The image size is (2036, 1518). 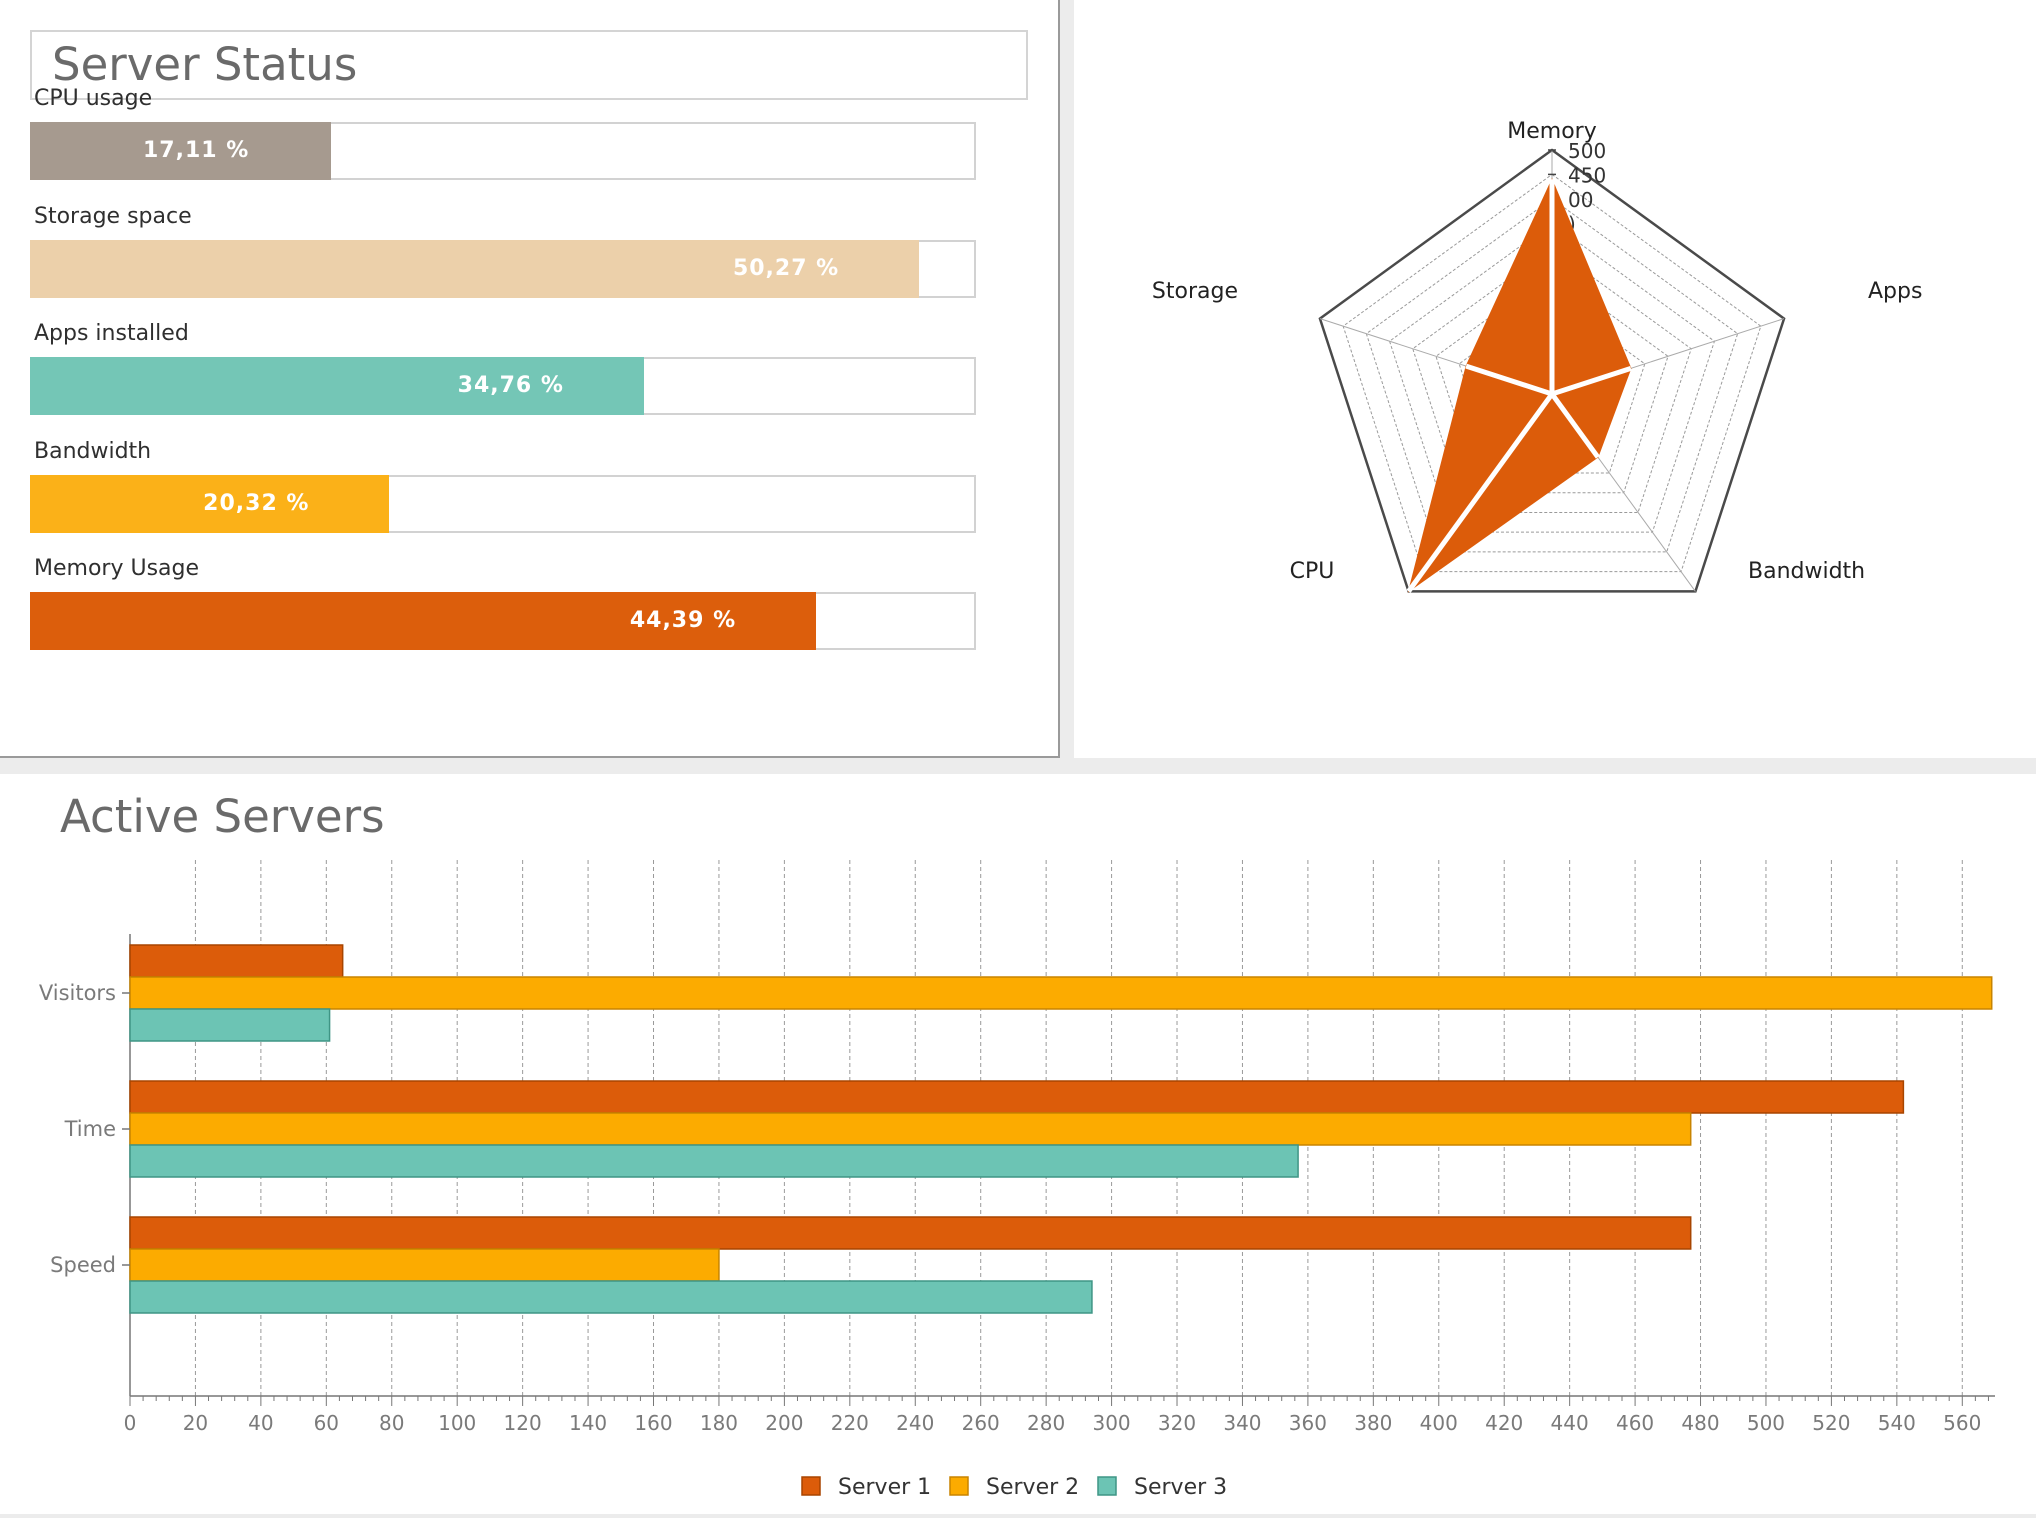 I want to click on storage-space-bar-track: 50,27 %, so click(x=503, y=268).